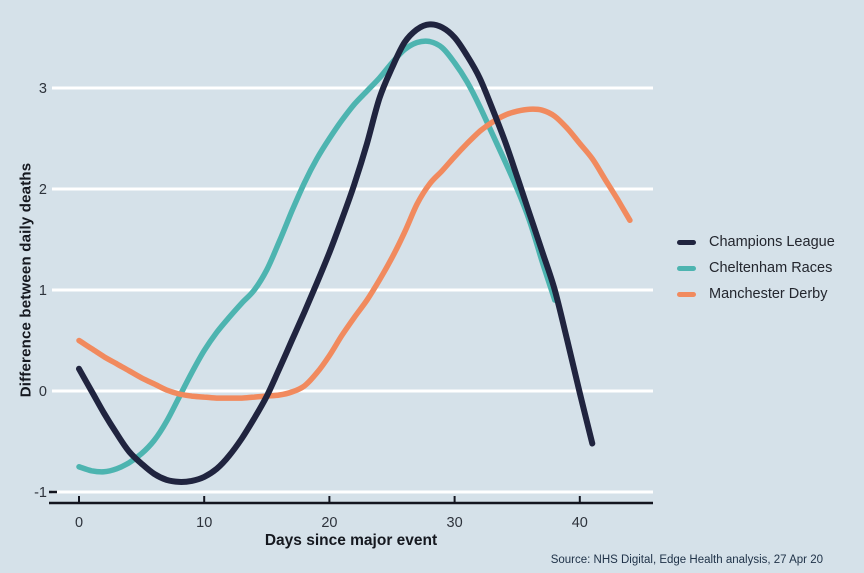 Image resolution: width=864 pixels, height=573 pixels. What do you see at coordinates (43, 190) in the screenshot?
I see `y-tick-label-2: 2` at bounding box center [43, 190].